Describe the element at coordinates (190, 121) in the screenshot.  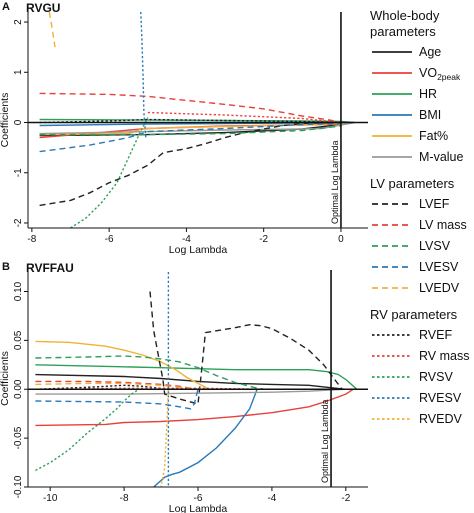
I see `series-line-rvef` at that location.